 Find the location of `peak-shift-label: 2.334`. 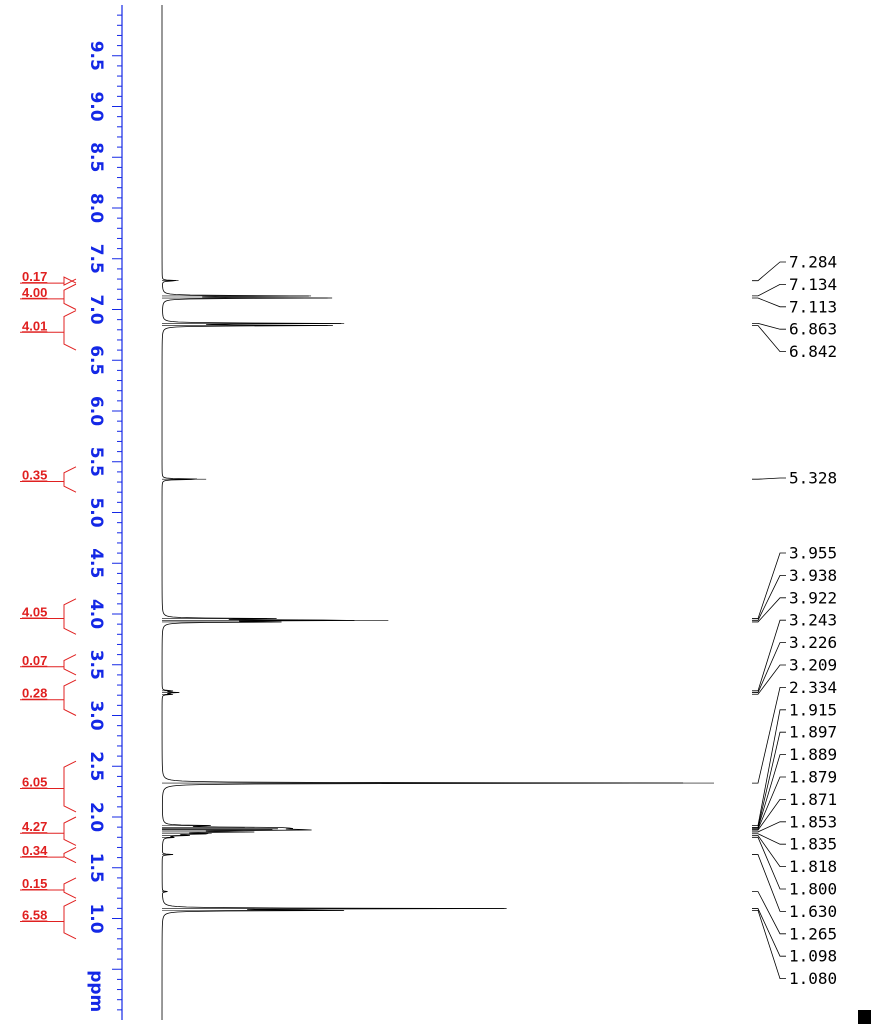

peak-shift-label: 2.334 is located at coordinates (813, 687).